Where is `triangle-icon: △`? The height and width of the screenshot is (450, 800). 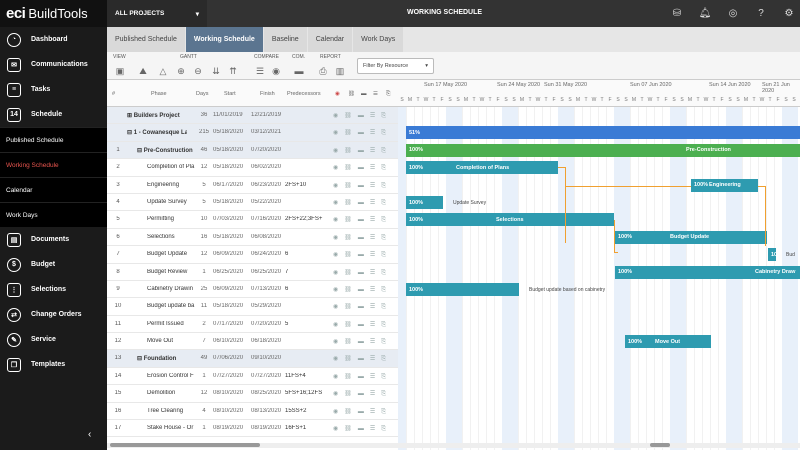
triangle-icon: △ is located at coordinates (163, 70).